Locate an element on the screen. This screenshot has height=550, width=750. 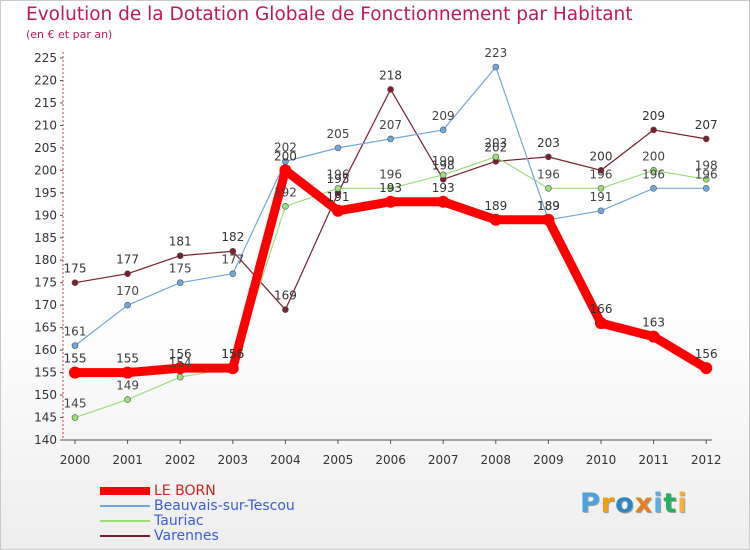
x-tick-label: 2003 is located at coordinates (233, 460).